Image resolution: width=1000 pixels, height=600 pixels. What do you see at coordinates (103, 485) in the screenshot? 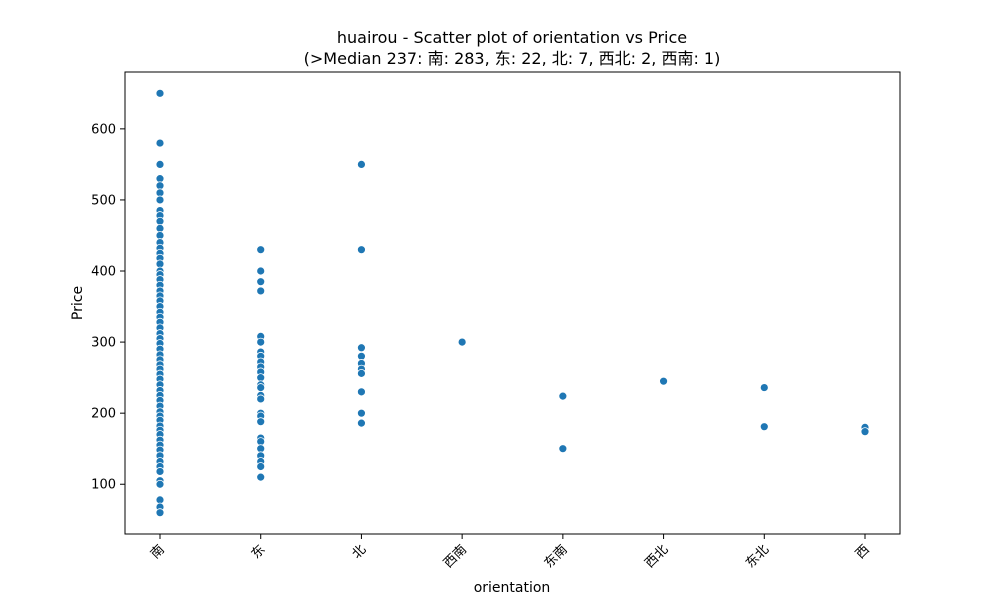
I see `y-tick-label: 100` at bounding box center [103, 485].